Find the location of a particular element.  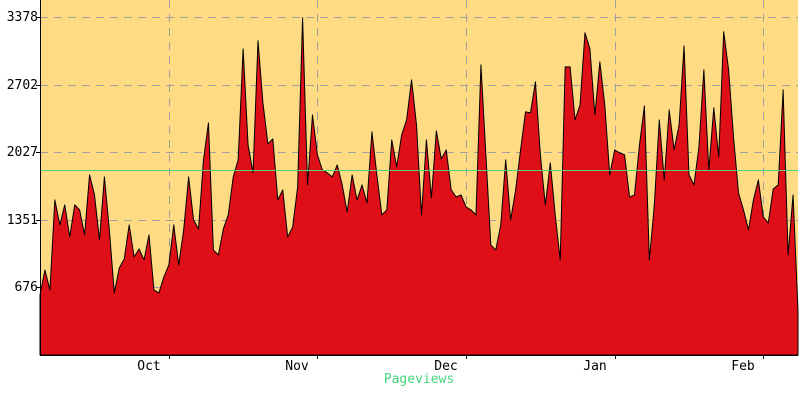

x-tick-label: Feb is located at coordinates (743, 366).